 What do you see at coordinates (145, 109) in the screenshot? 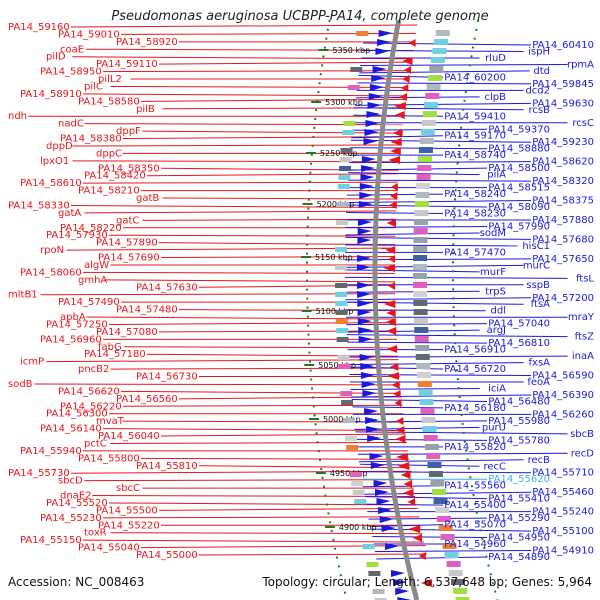
I see `gene-label-forward: pilB` at bounding box center [145, 109].